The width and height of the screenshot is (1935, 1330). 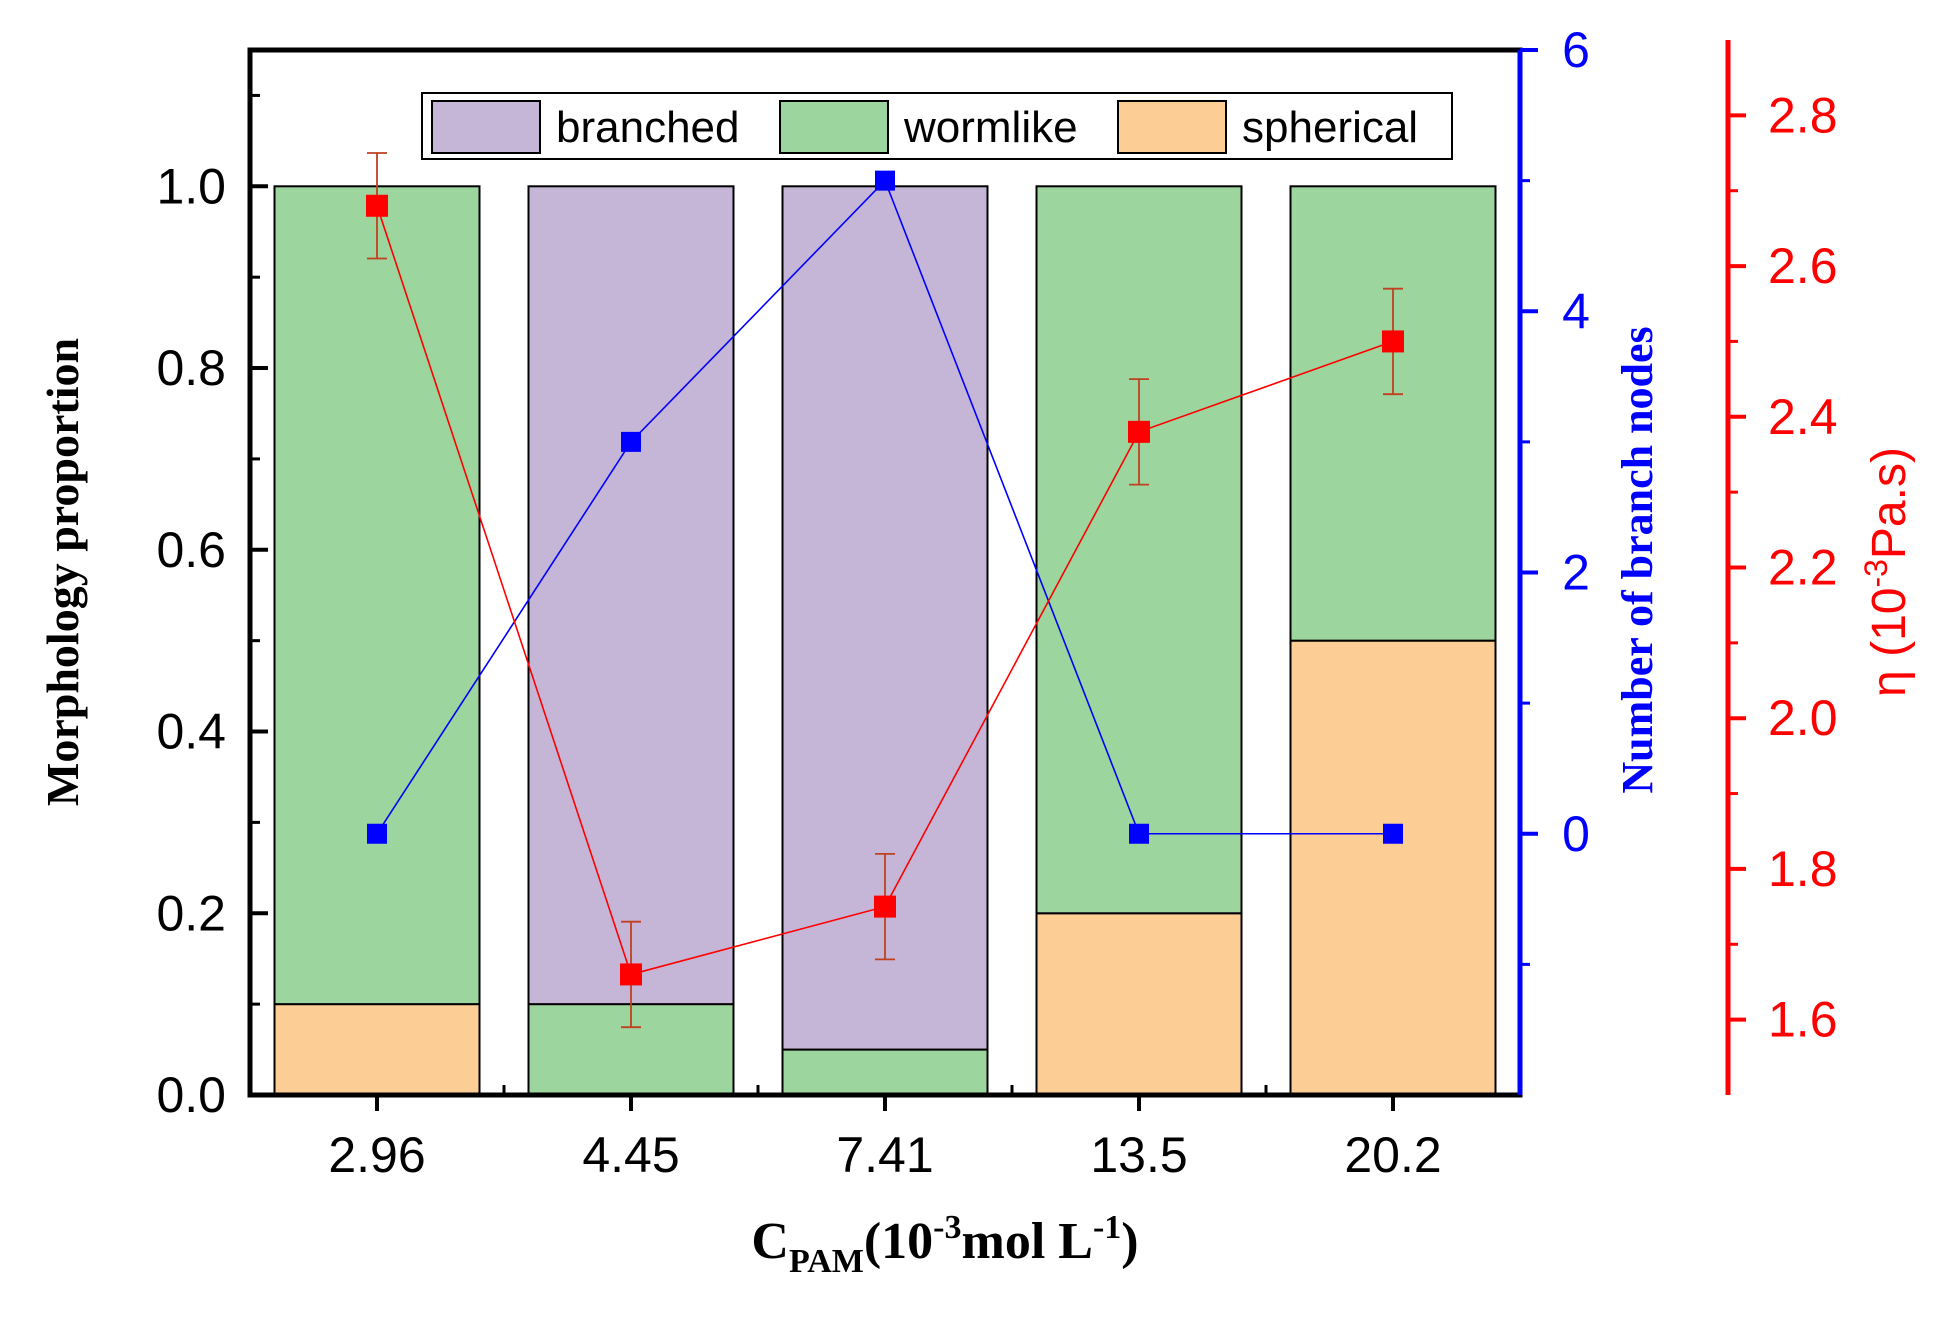 I want to click on left-tick-label: 0.4, so click(x=191, y=732).